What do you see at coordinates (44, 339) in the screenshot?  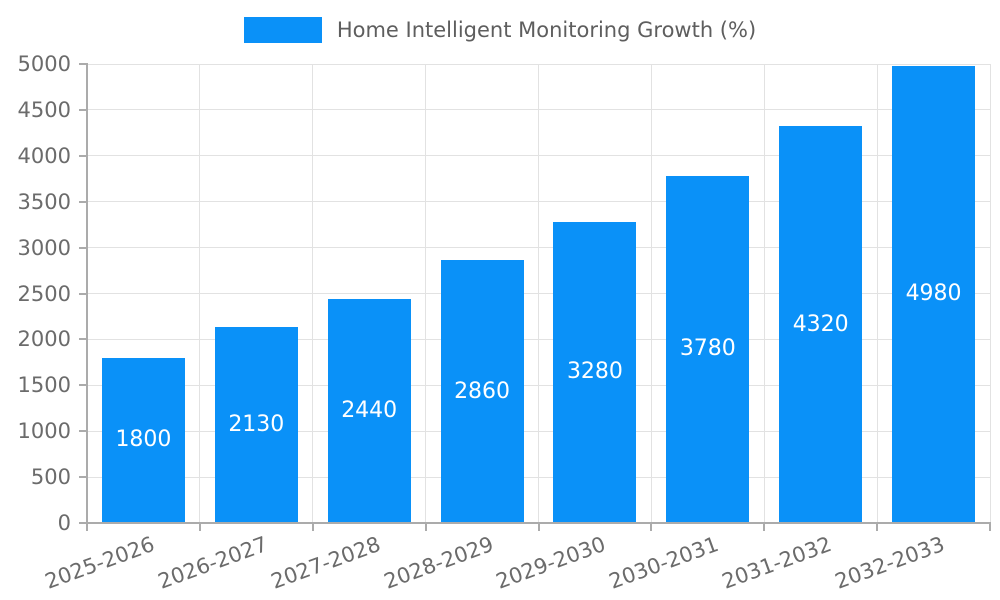 I see `y-axis-label: 2000` at bounding box center [44, 339].